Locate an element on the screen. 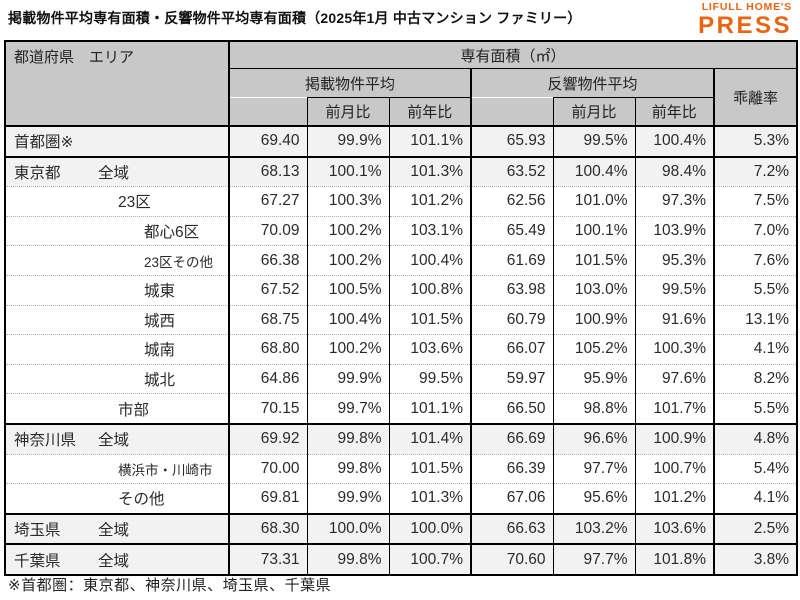  header-listed-average: 掲載物件平均 is located at coordinates (350, 83).